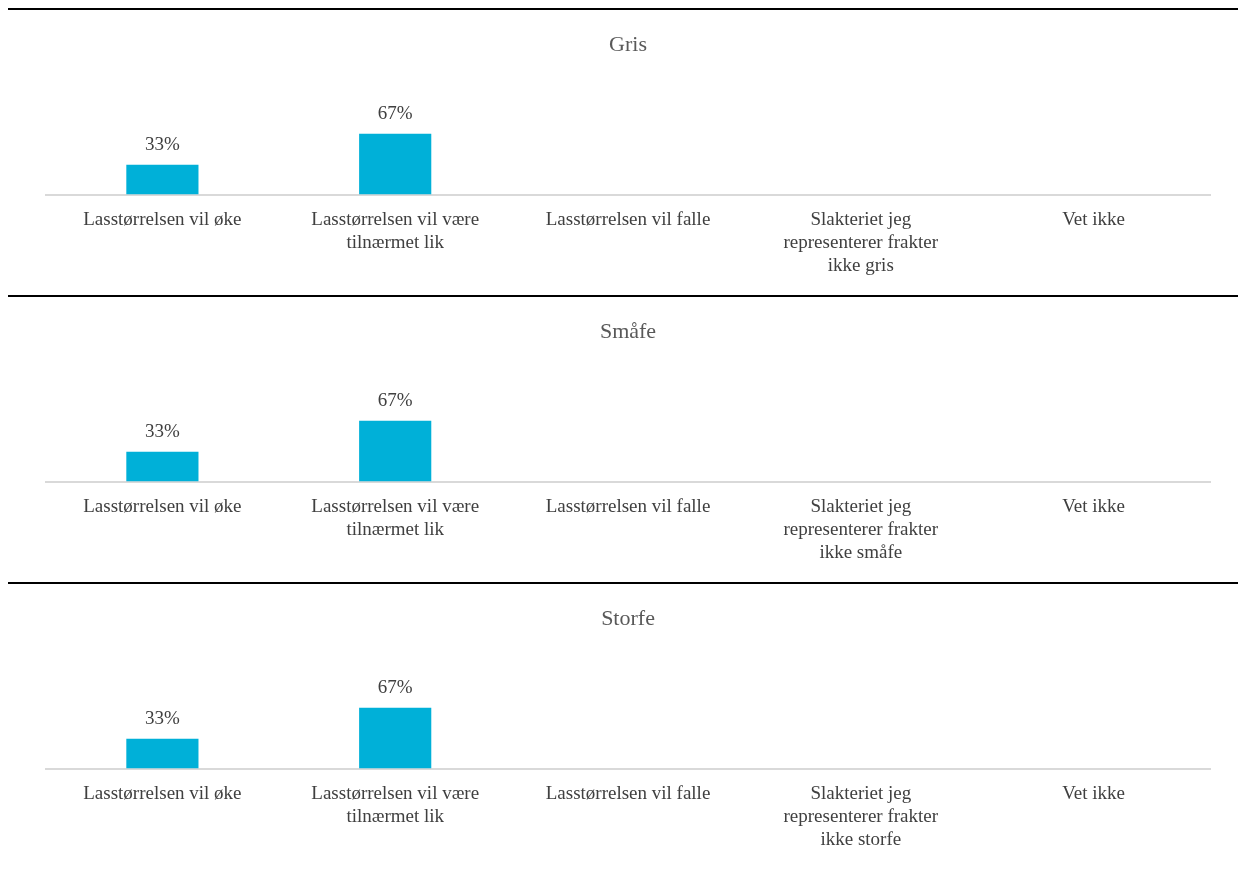 The height and width of the screenshot is (879, 1246). Describe the element at coordinates (628, 617) in the screenshot. I see `chart-title: Storfe` at that location.